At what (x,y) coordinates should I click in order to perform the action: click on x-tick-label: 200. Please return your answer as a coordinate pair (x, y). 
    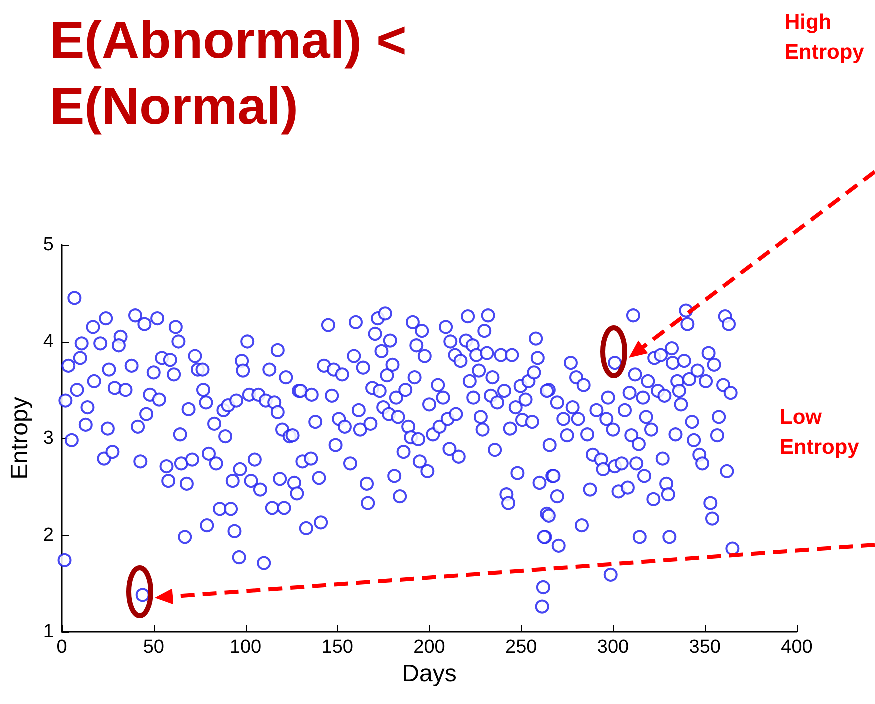
    Looking at the image, I should click on (430, 647).